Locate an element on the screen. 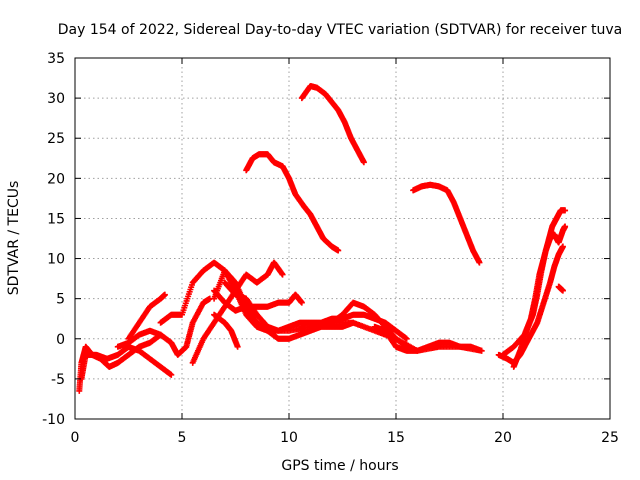  y-tick-label: 30 is located at coordinates (56, 99).